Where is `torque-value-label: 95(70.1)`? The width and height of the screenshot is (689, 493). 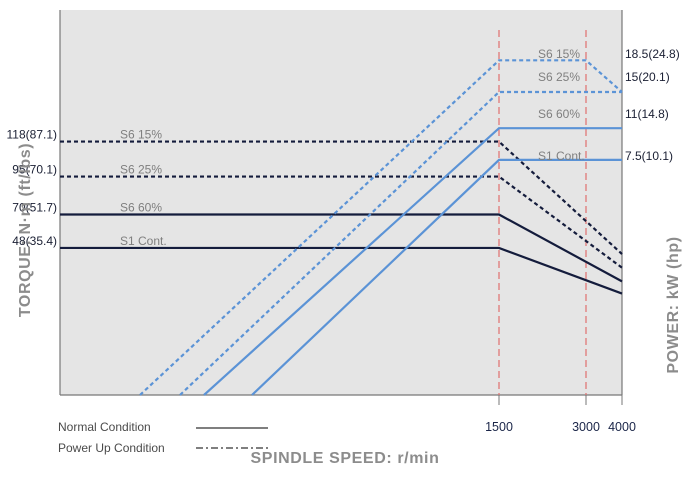 torque-value-label: 95(70.1) is located at coordinates (34, 170).